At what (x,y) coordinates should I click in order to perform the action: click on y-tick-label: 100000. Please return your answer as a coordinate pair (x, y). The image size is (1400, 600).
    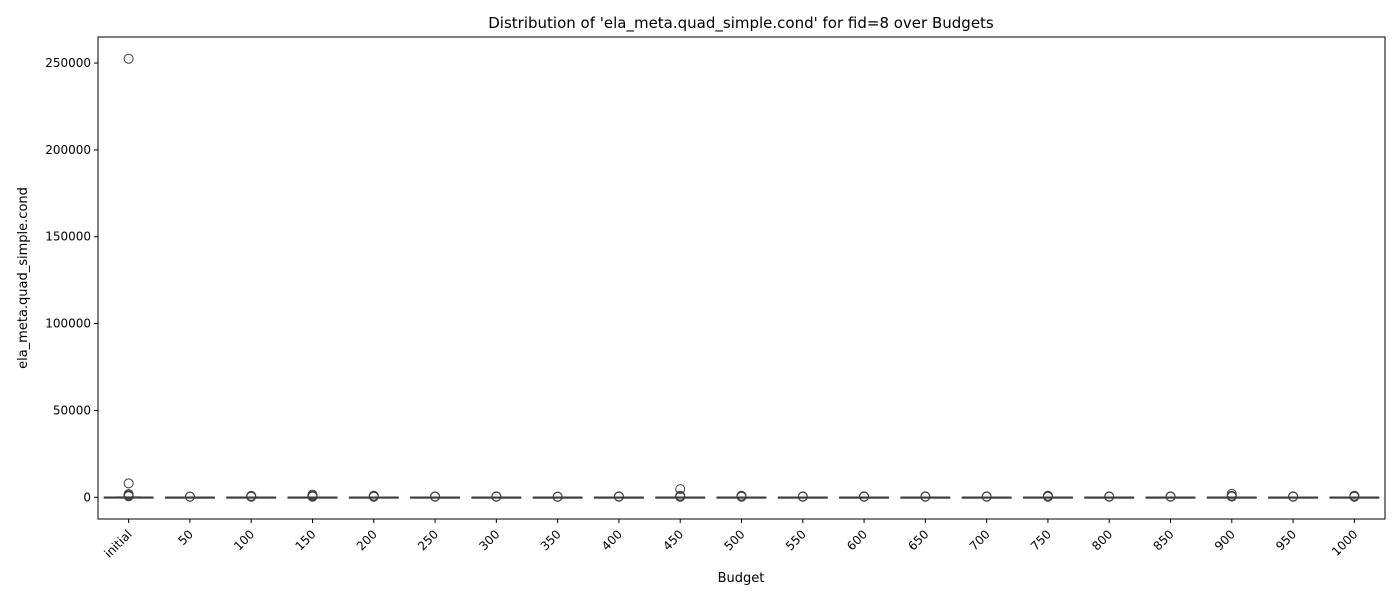
    Looking at the image, I should click on (68, 324).